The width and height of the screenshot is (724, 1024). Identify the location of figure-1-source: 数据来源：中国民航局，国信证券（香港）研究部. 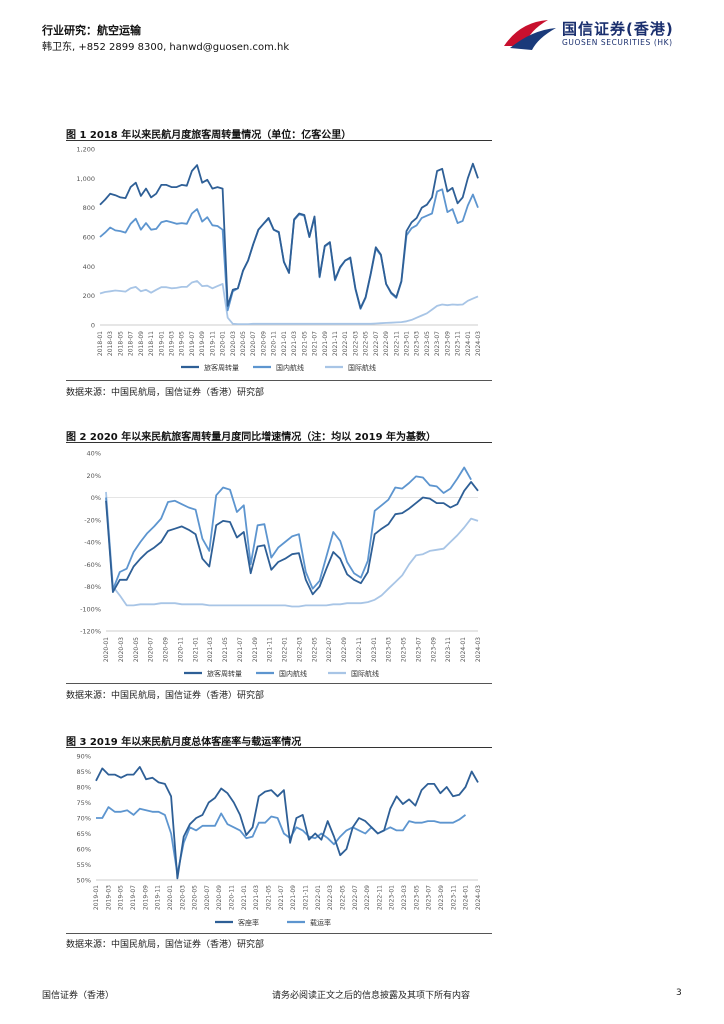
(165, 393).